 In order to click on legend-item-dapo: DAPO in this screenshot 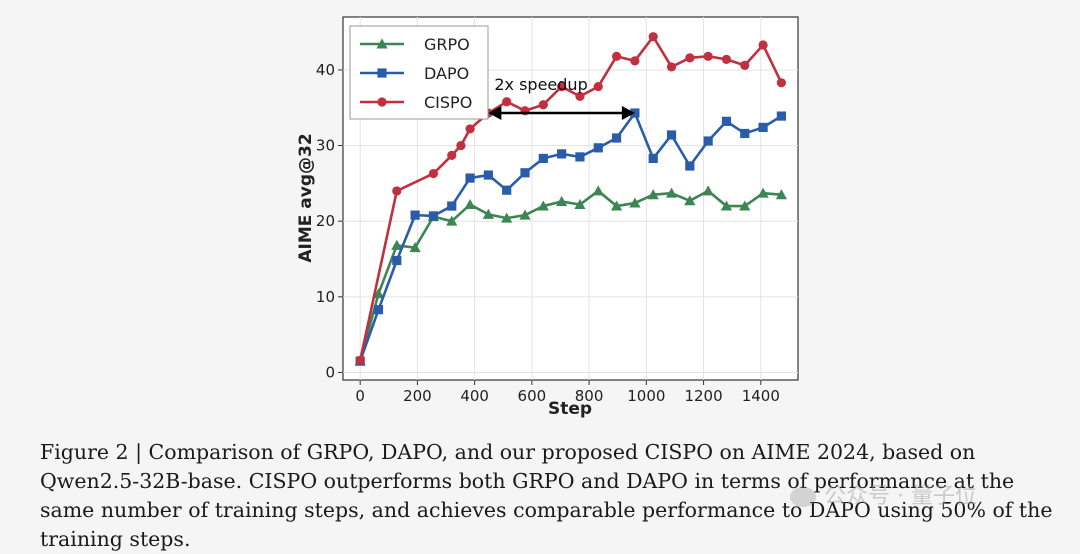, I will do `click(414, 73)`.